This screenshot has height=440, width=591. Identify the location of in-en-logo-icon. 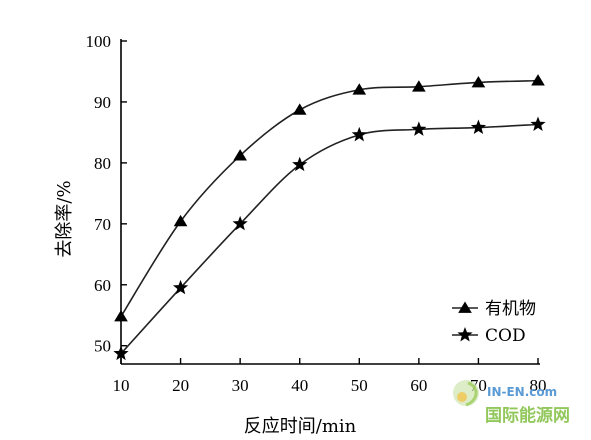
(466, 393).